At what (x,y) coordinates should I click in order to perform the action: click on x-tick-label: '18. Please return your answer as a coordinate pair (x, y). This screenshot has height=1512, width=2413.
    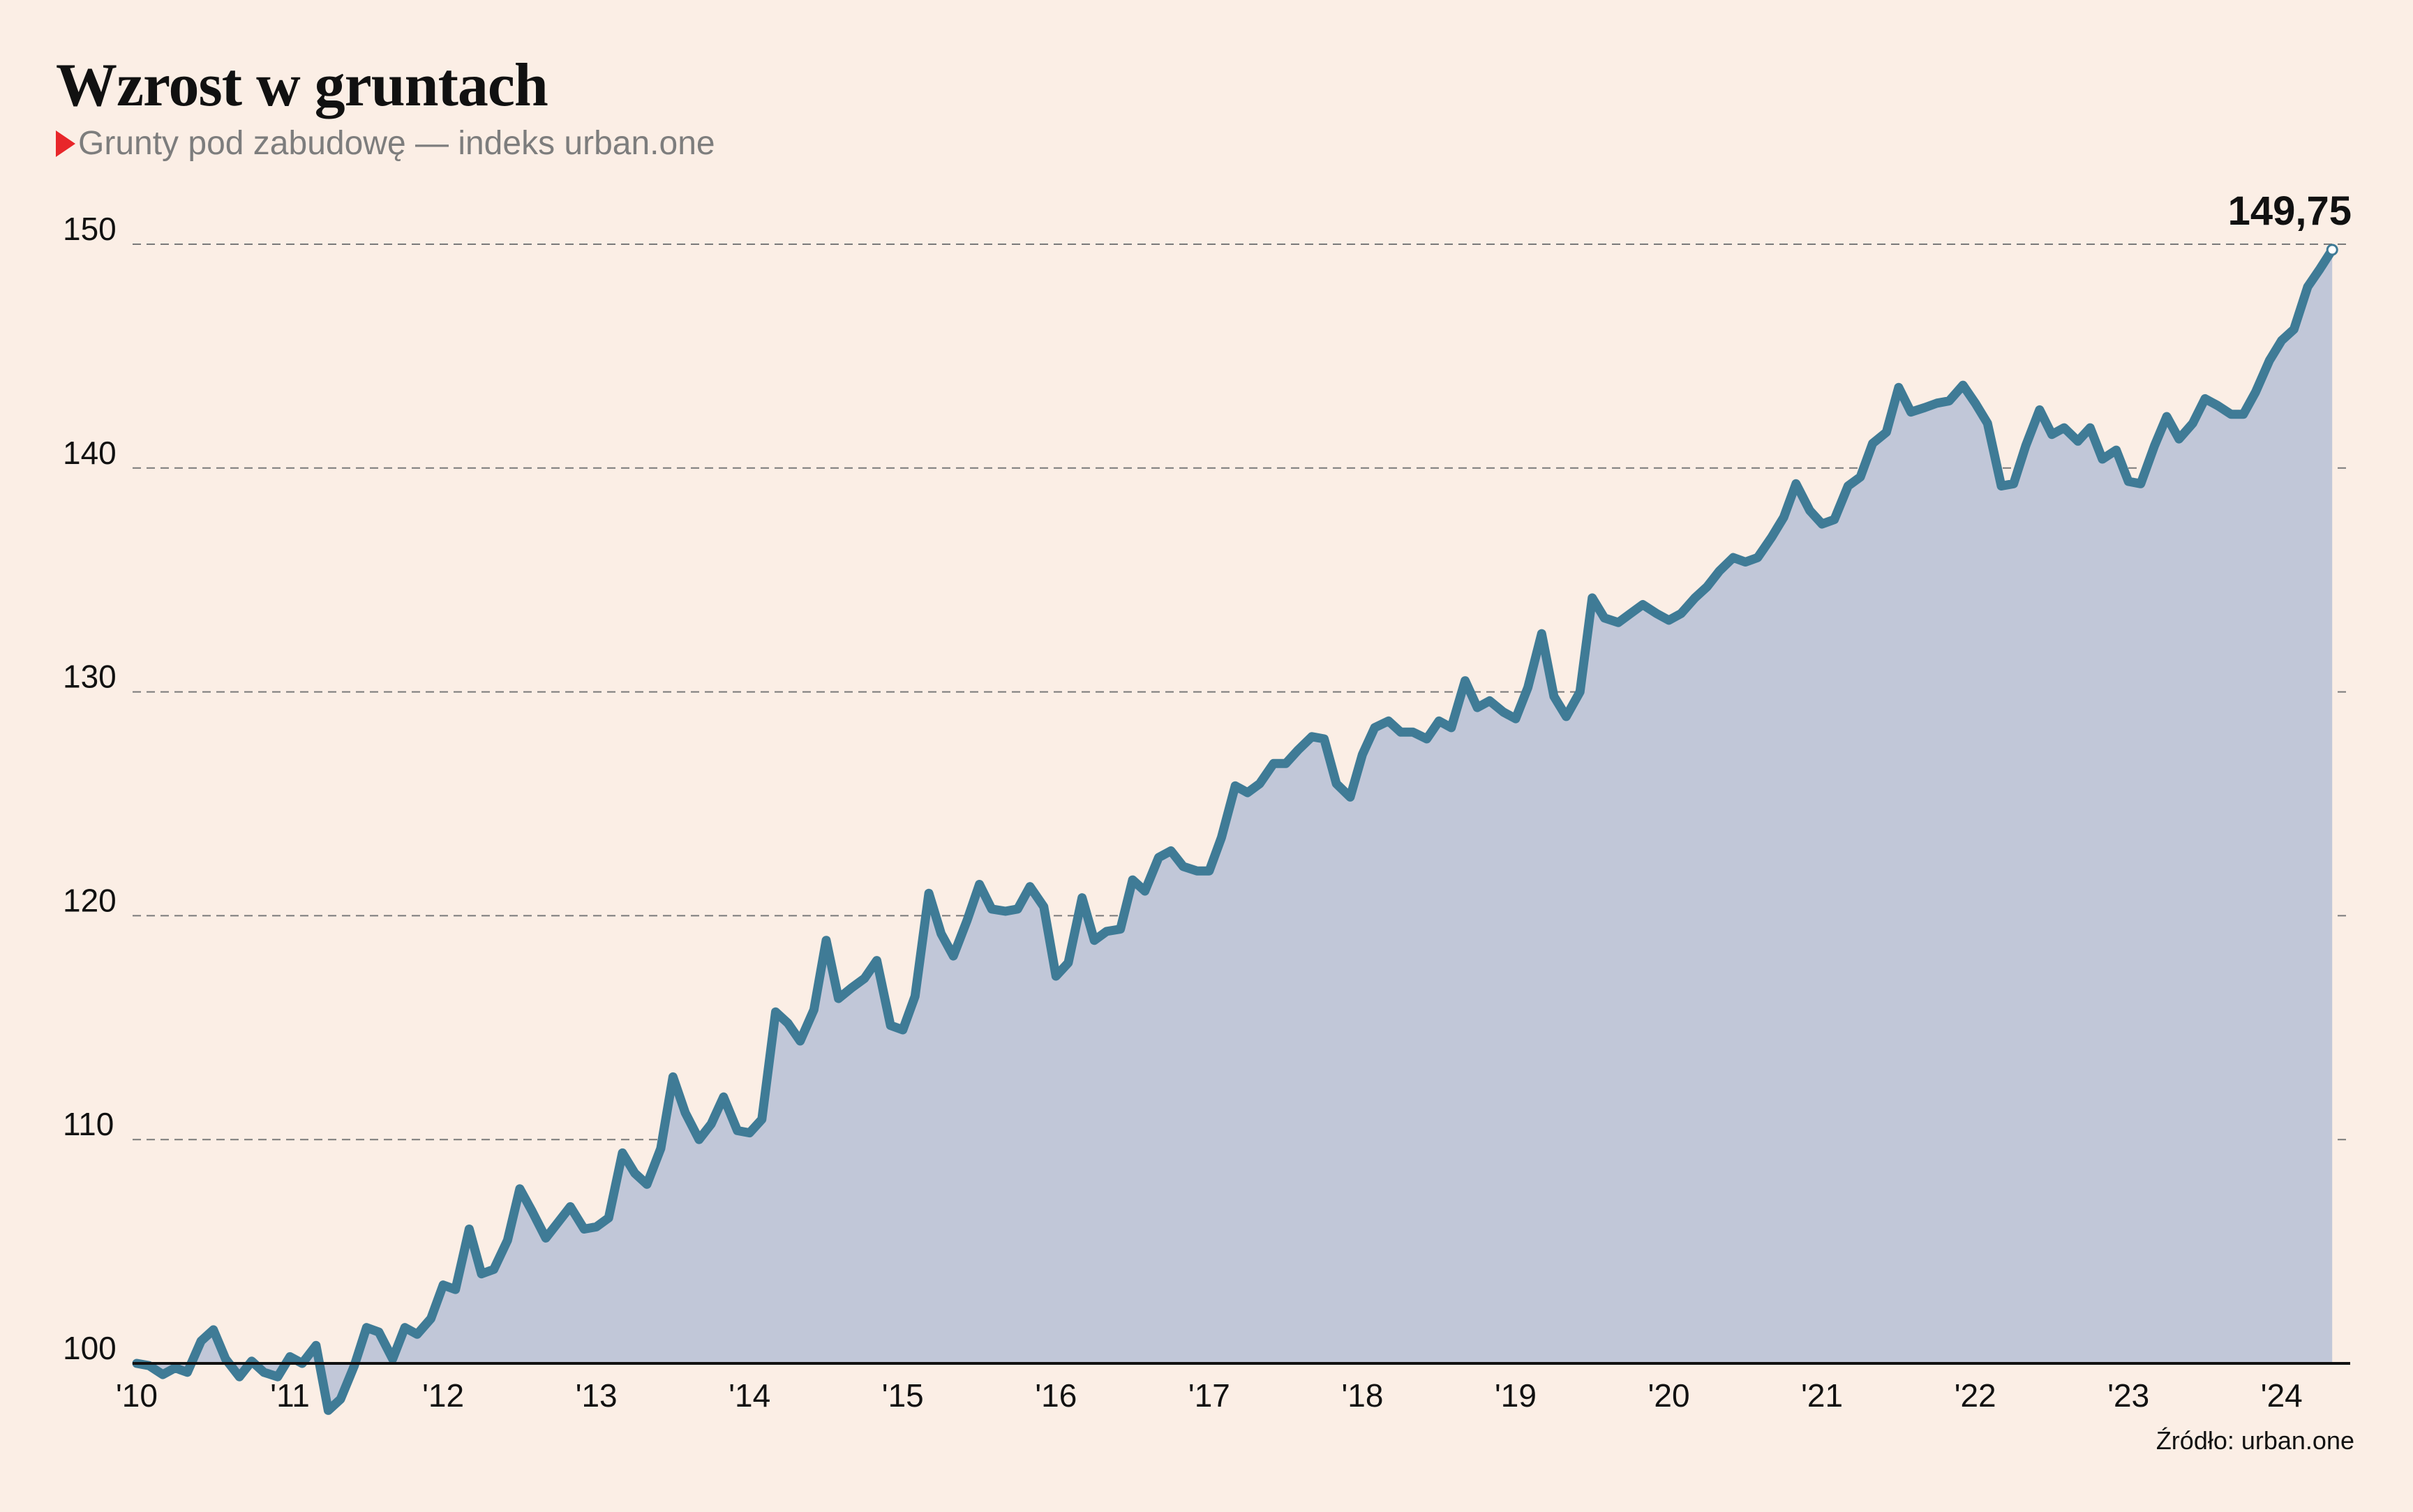
    Looking at the image, I should click on (1362, 1395).